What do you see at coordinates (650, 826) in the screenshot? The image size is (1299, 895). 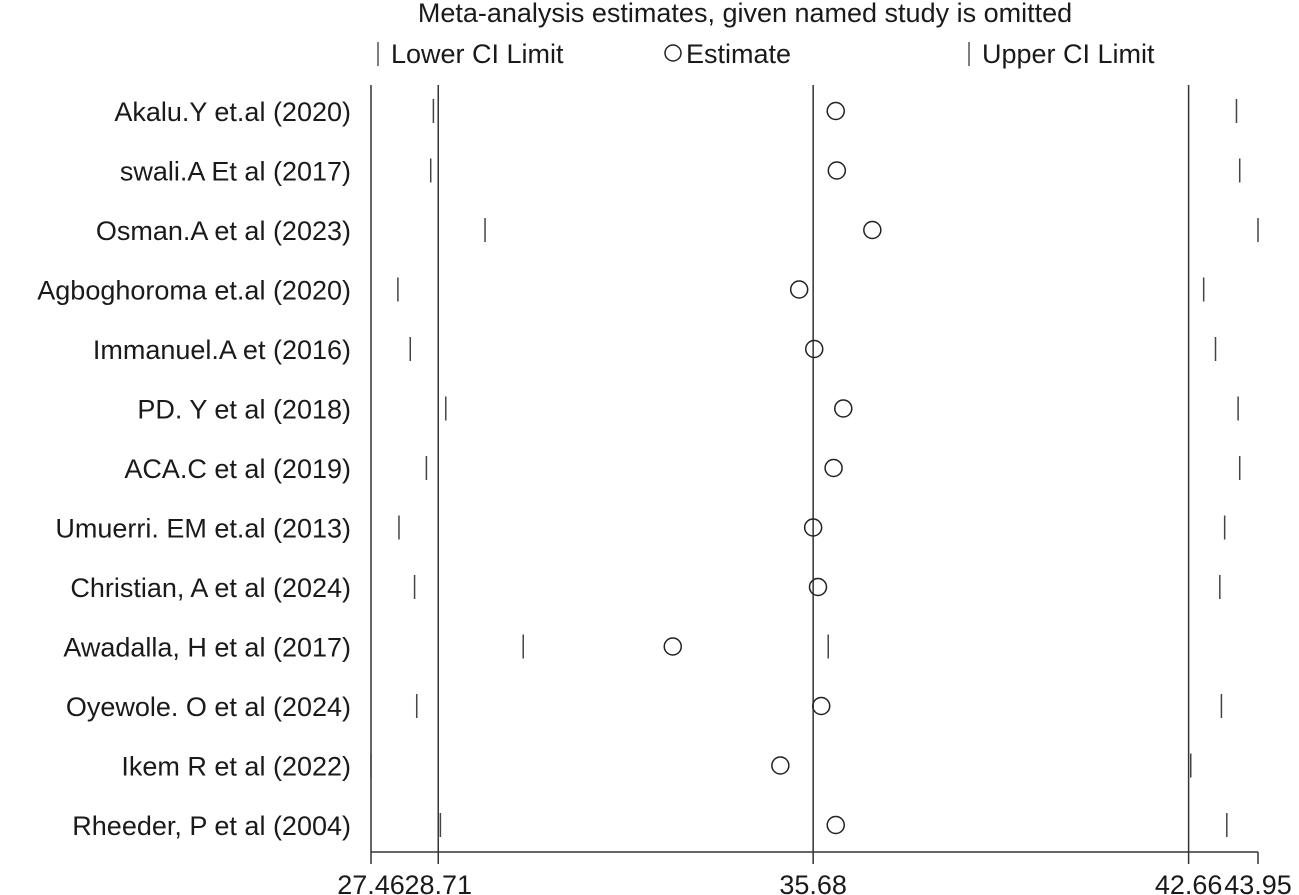 I see `study-row-12: Rheeder, P et al (2004)` at bounding box center [650, 826].